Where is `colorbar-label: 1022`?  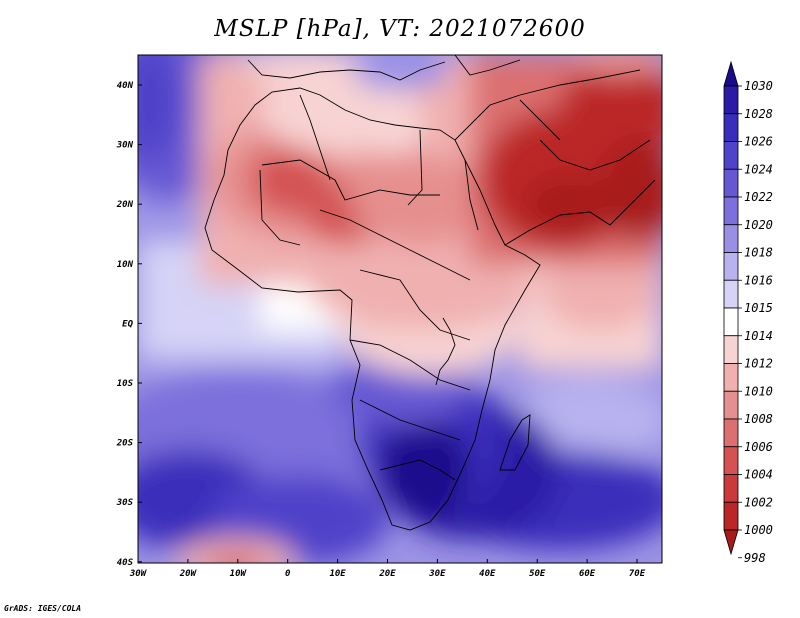 colorbar-label: 1022 is located at coordinates (758, 197).